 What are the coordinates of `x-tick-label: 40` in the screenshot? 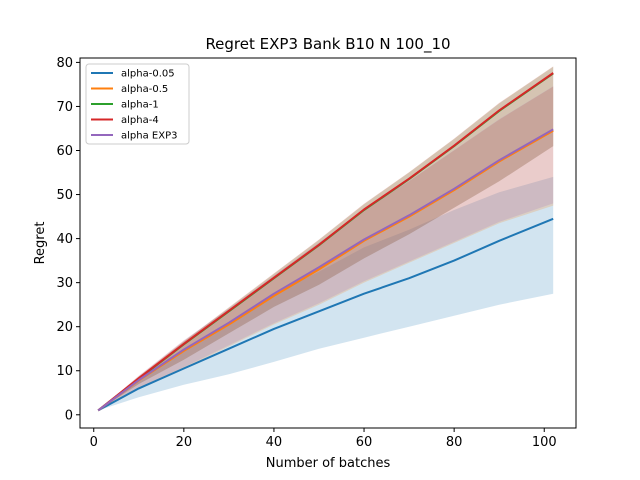 It's located at (274, 442).